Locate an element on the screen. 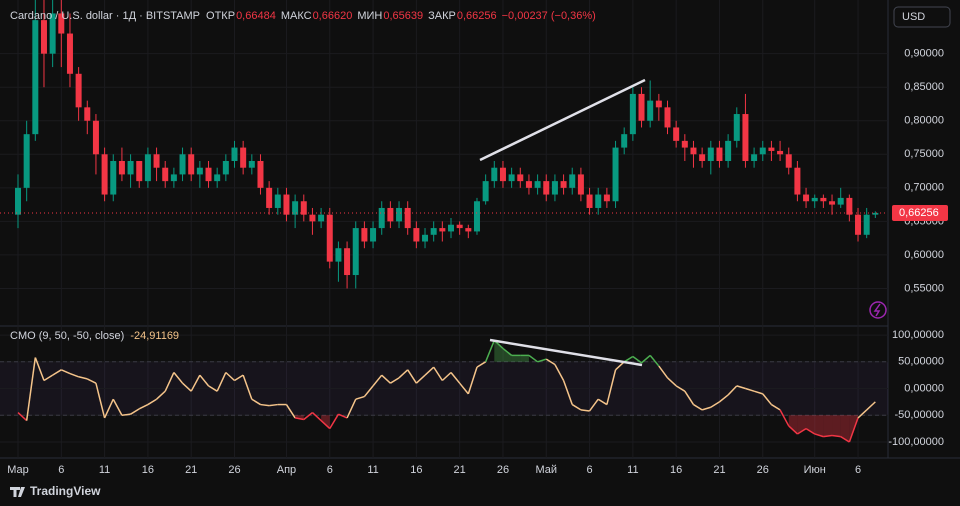 The width and height of the screenshot is (960, 506). legend-value: 0,66484 is located at coordinates (256, 16).